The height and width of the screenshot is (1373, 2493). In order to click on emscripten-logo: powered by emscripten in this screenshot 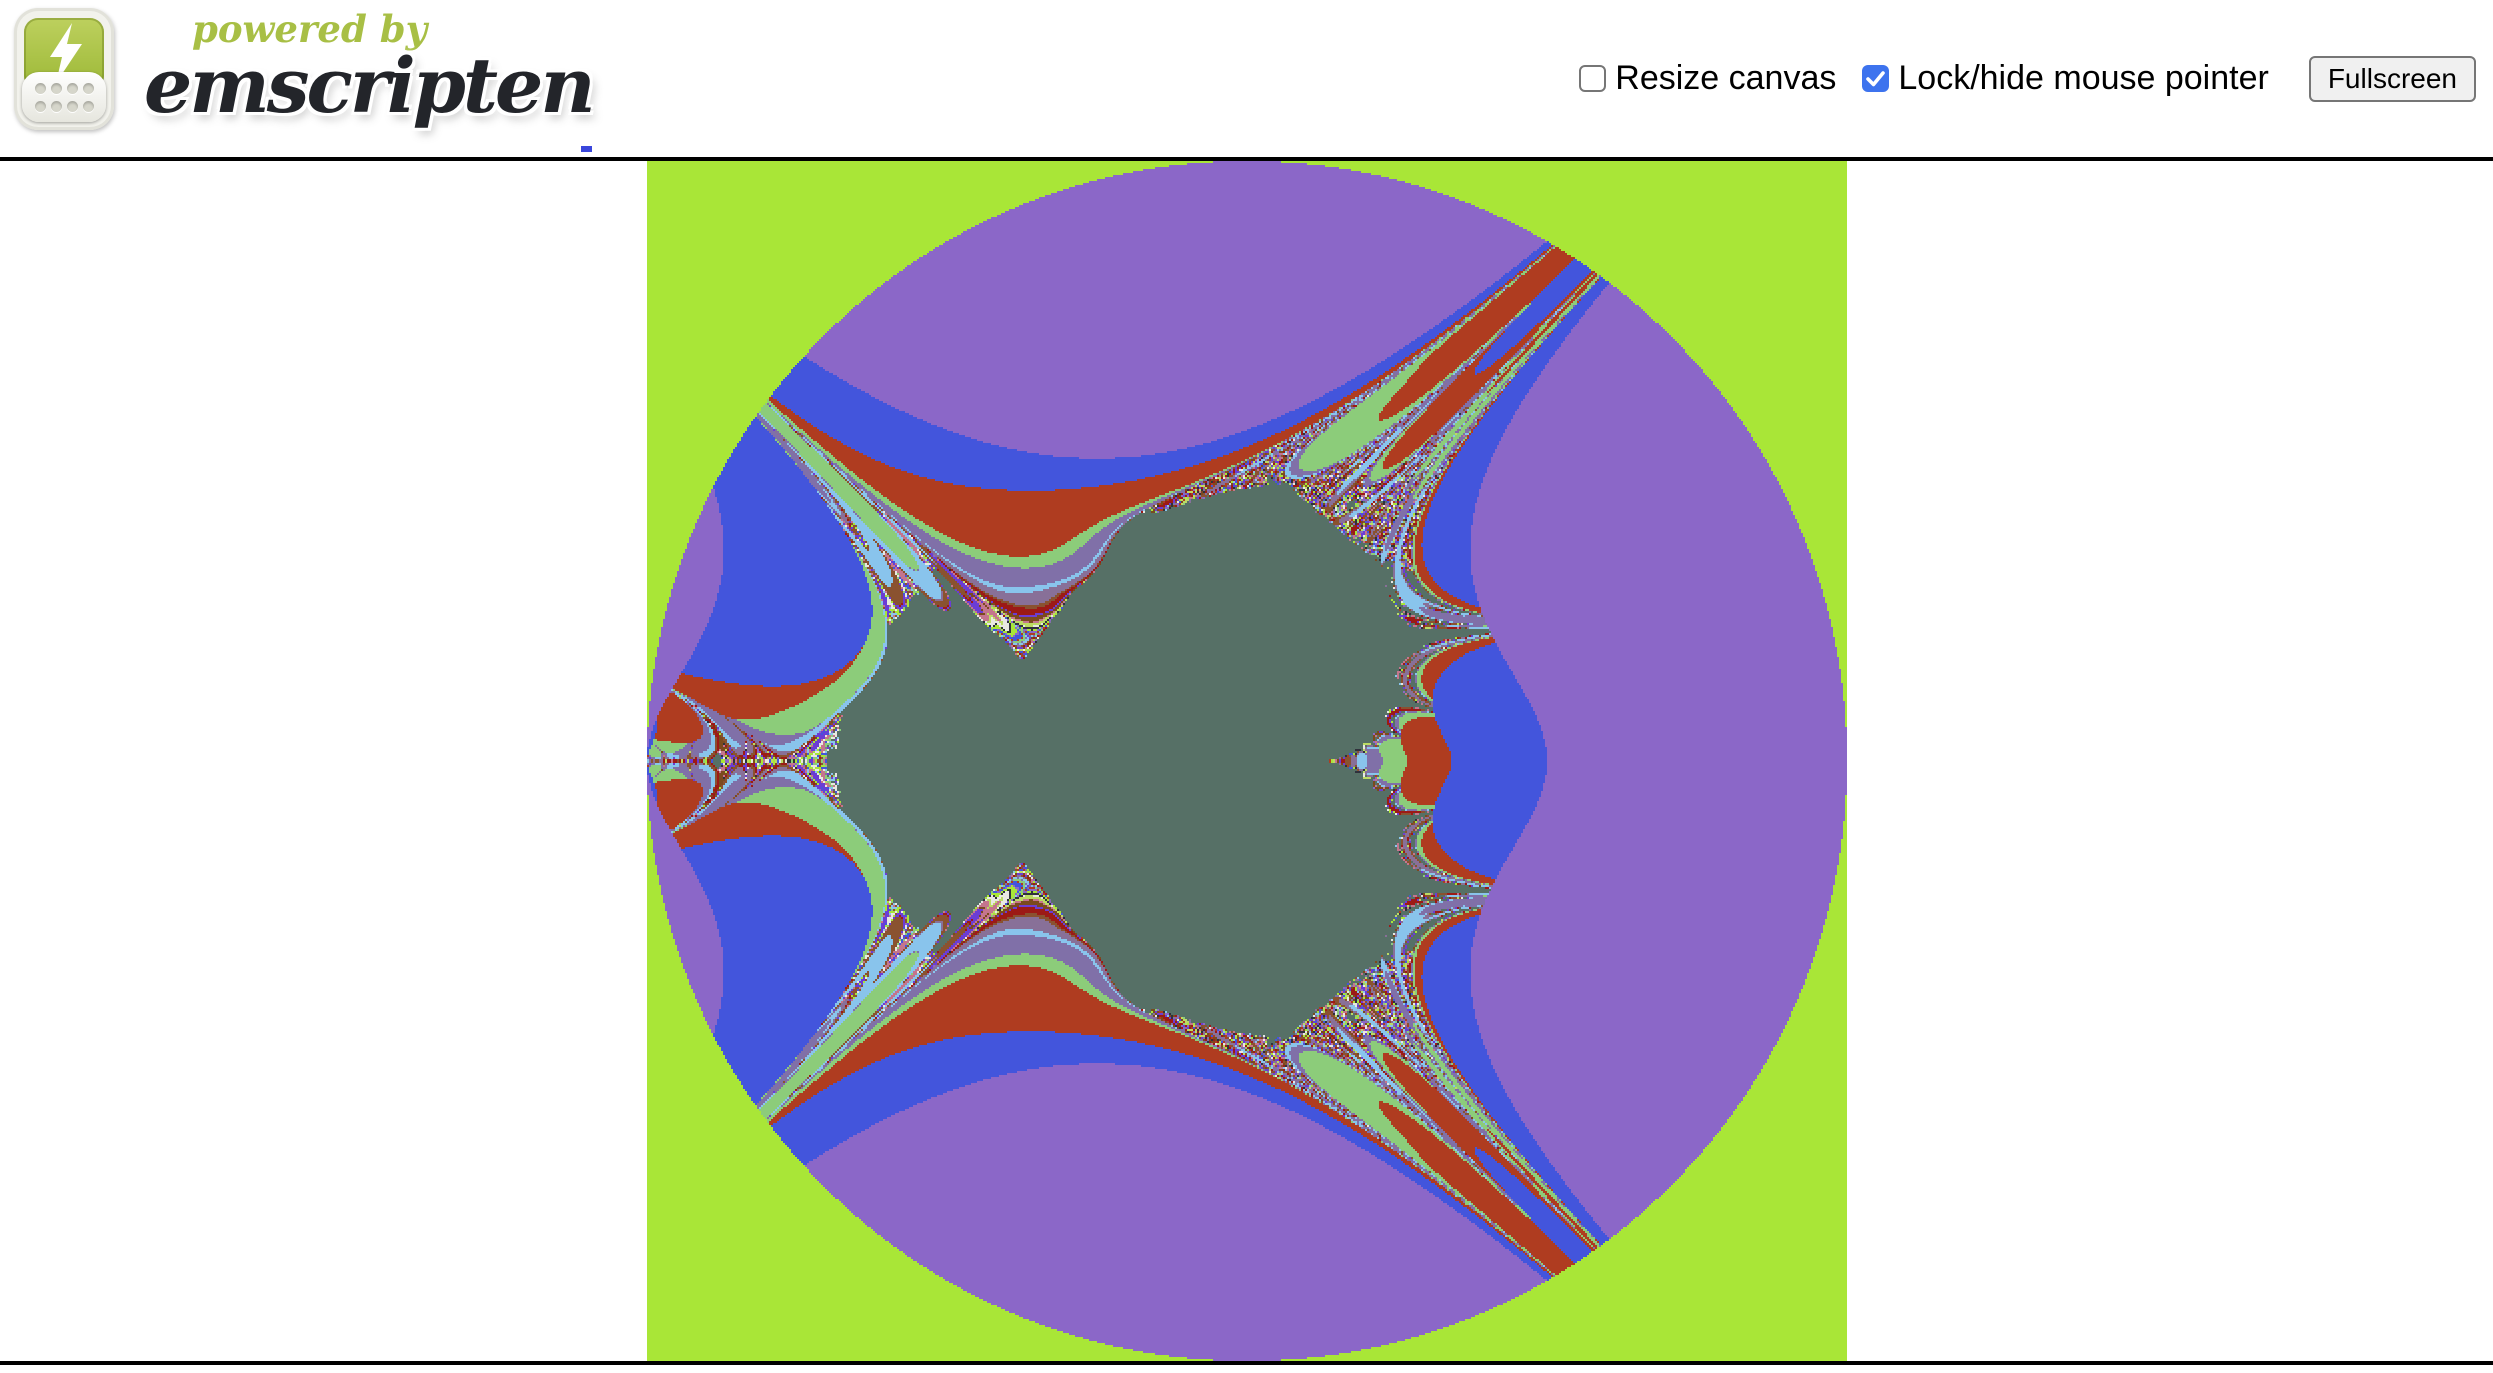, I will do `click(305, 68)`.